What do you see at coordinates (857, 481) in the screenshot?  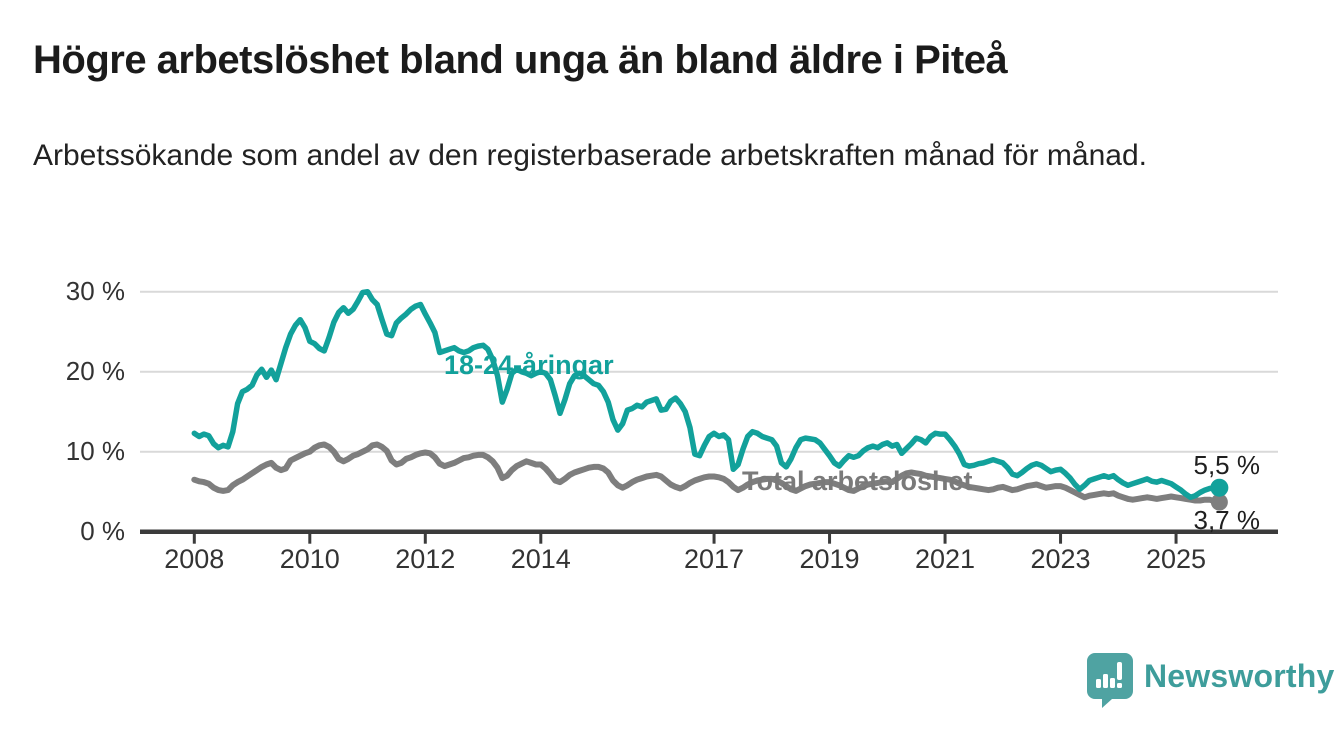 I see `series-label-total: Total arbetslöshet` at bounding box center [857, 481].